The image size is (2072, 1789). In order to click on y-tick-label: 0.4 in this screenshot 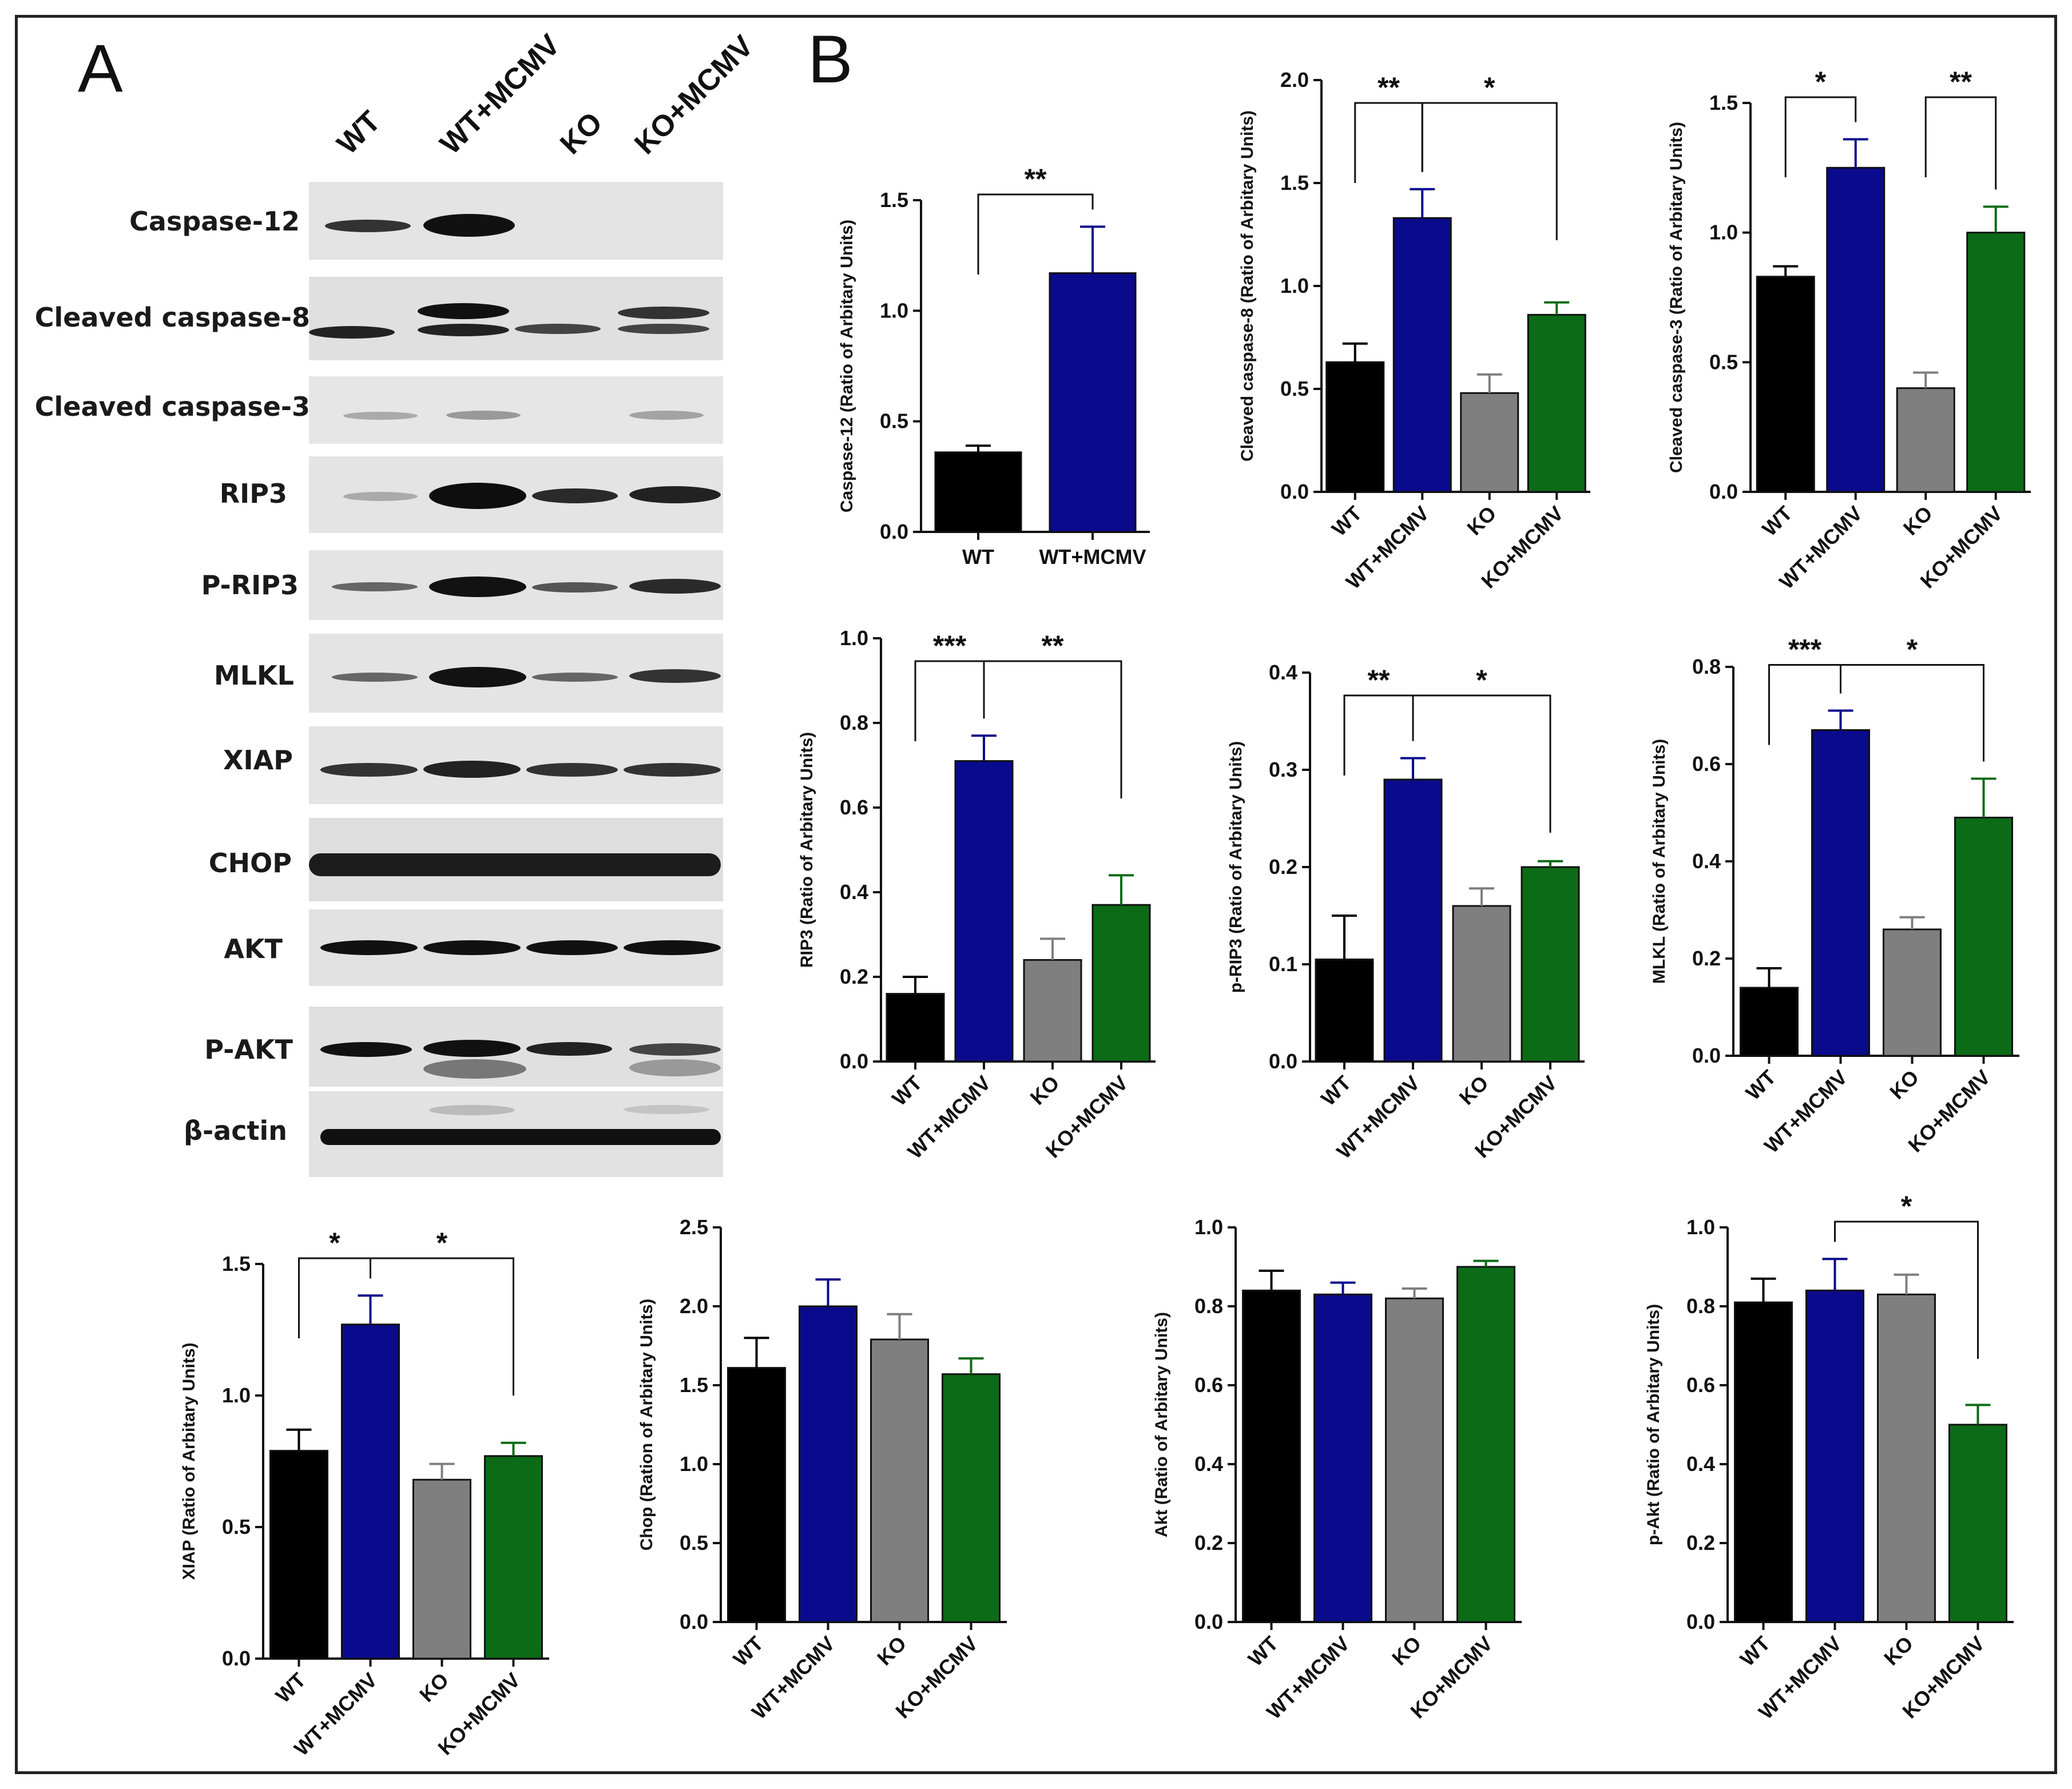, I will do `click(1700, 1464)`.